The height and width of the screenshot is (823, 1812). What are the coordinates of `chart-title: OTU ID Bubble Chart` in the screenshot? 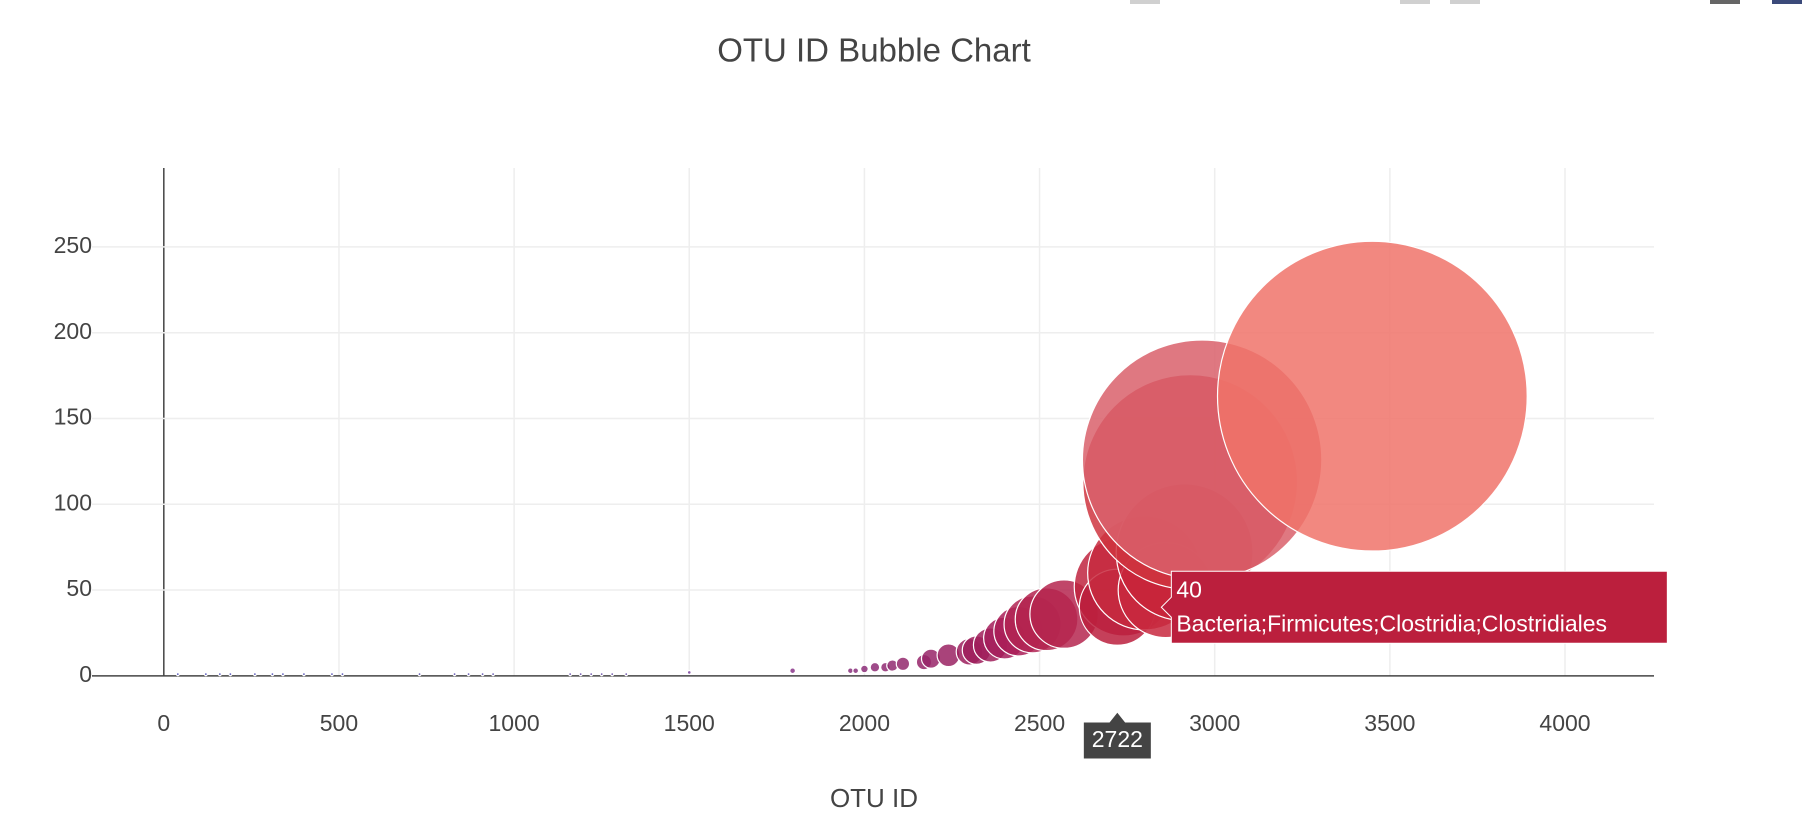 It's located at (874, 50).